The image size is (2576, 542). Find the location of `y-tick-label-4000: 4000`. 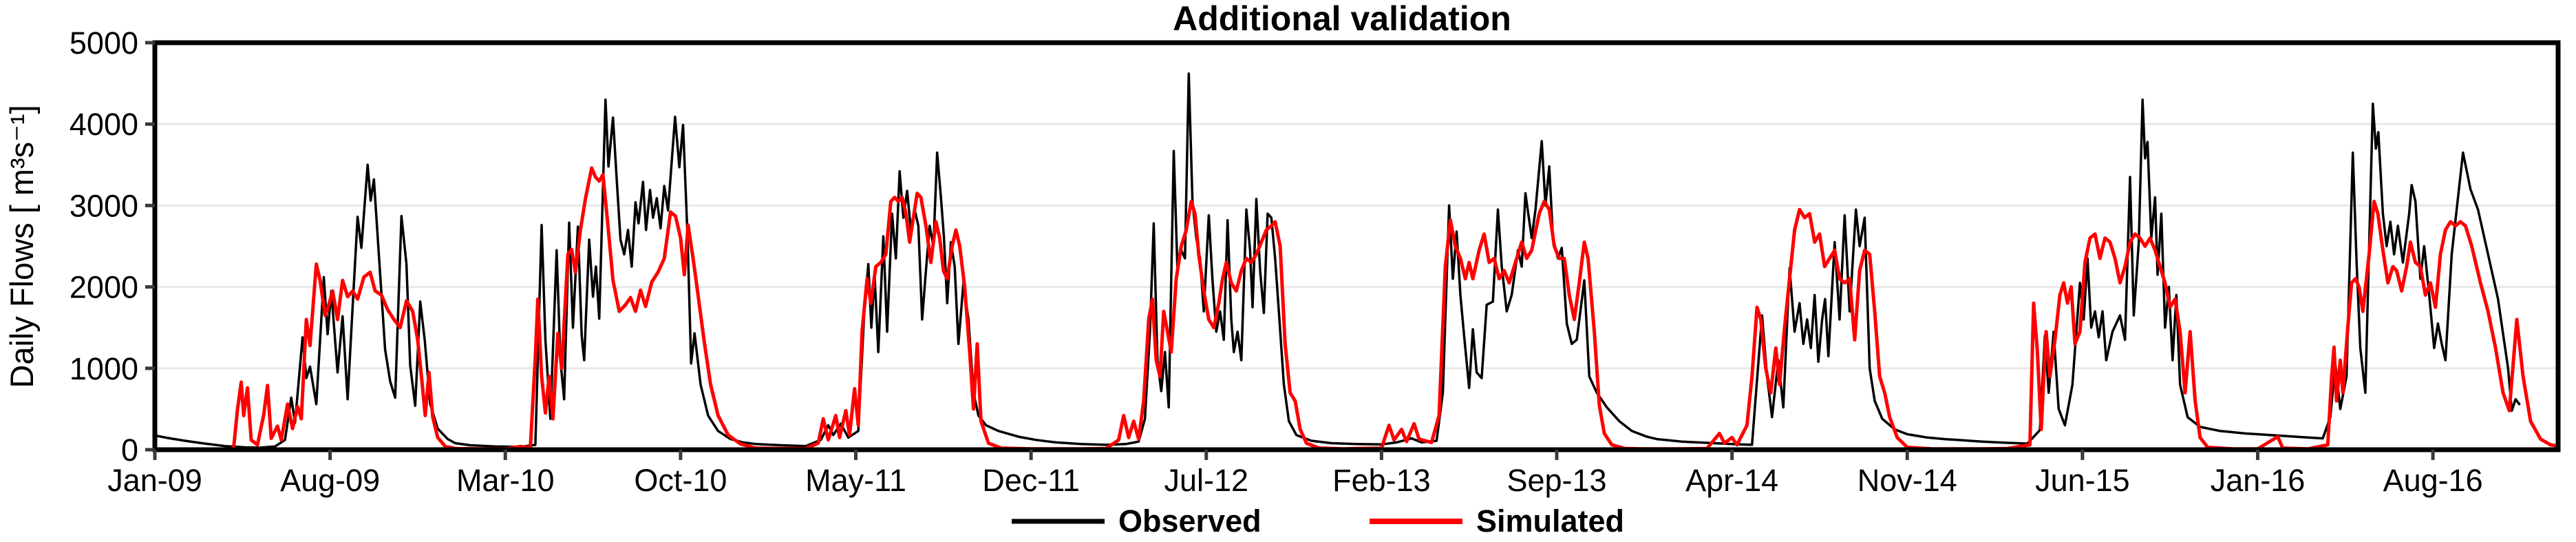

y-tick-label-4000: 4000 is located at coordinates (104, 124).